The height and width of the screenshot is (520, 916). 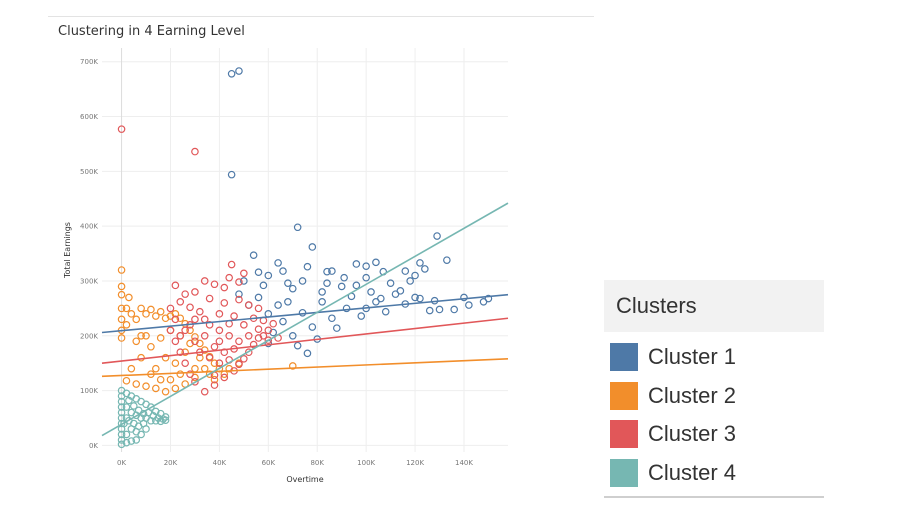 What do you see at coordinates (714, 473) in the screenshot?
I see `legend-item-cluster-4: Cluster 4` at bounding box center [714, 473].